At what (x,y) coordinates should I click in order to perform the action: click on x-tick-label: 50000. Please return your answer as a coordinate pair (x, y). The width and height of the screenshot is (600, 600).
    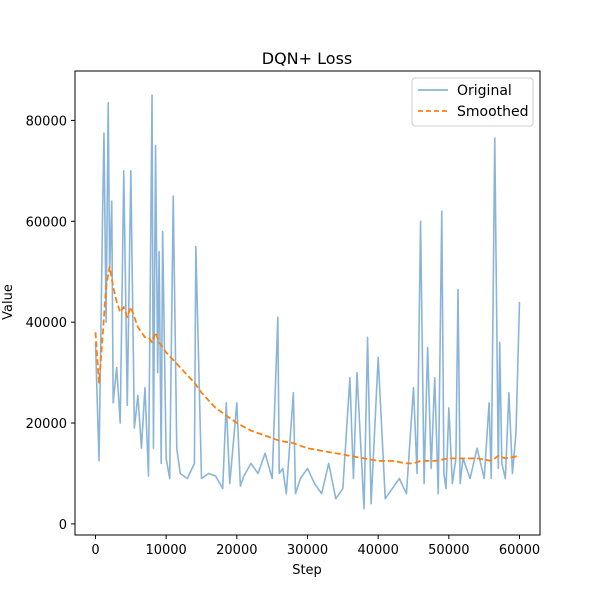
    Looking at the image, I should click on (448, 550).